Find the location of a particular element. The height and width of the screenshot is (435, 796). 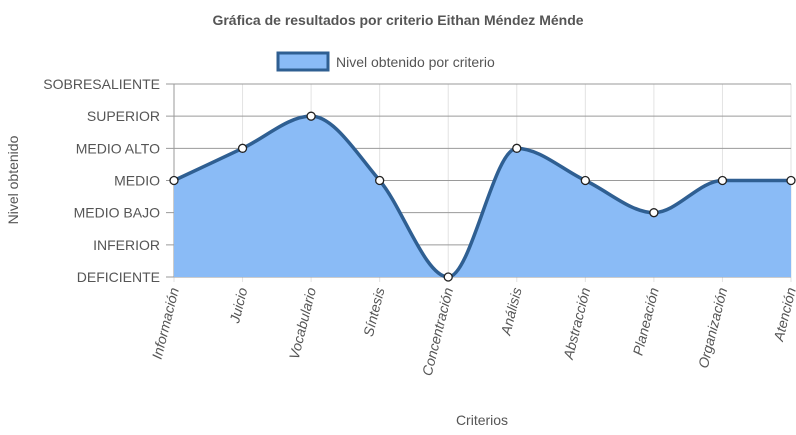

y-tick-label: SOBRESALIENTE is located at coordinates (101, 84).